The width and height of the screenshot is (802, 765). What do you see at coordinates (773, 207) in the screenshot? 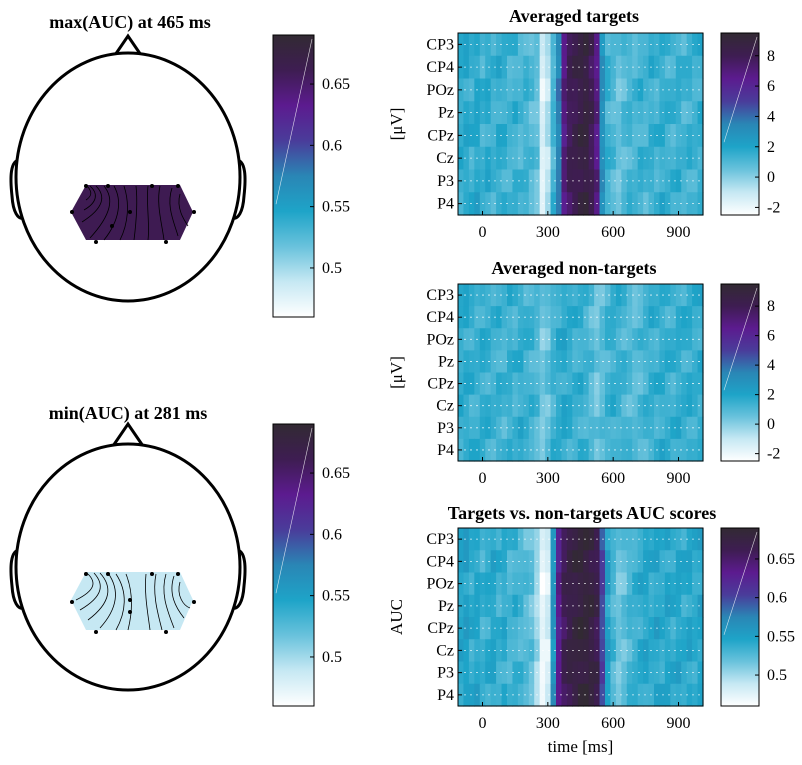
I see `colorbar-tick-label: -2` at bounding box center [773, 207].